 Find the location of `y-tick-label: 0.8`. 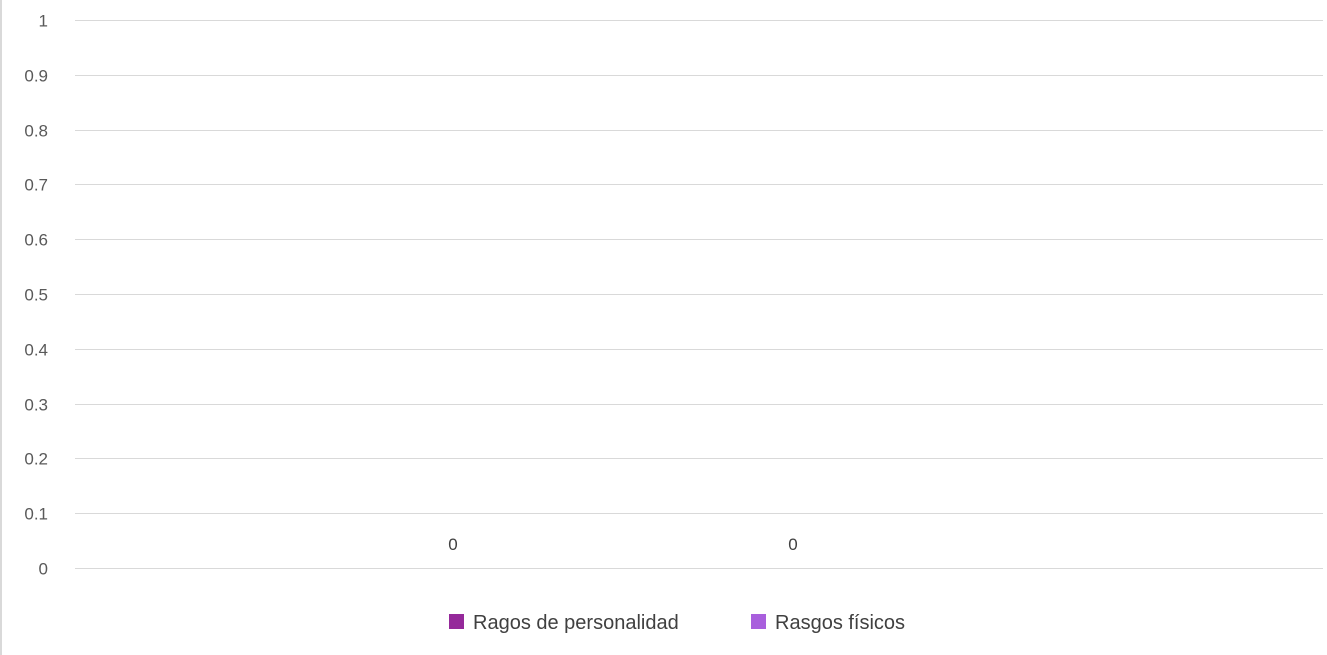

y-tick-label: 0.8 is located at coordinates (36, 131).